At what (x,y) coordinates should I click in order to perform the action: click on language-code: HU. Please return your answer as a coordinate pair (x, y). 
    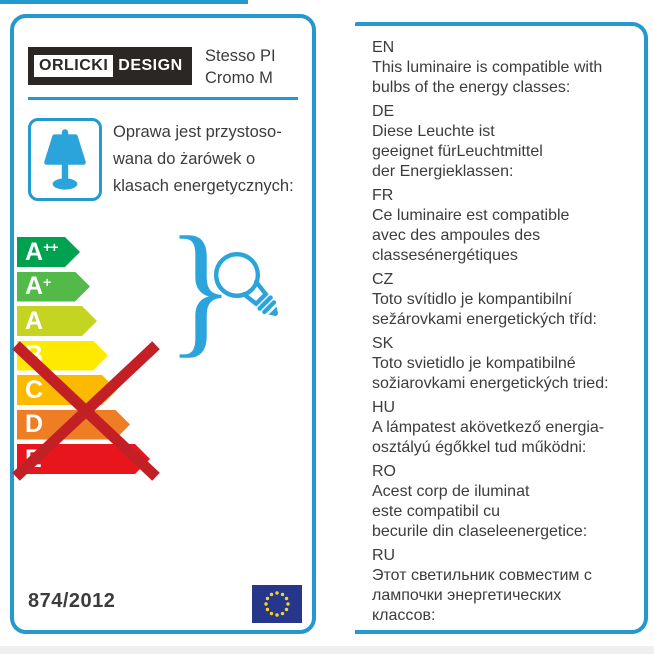
    Looking at the image, I should click on (384, 407).